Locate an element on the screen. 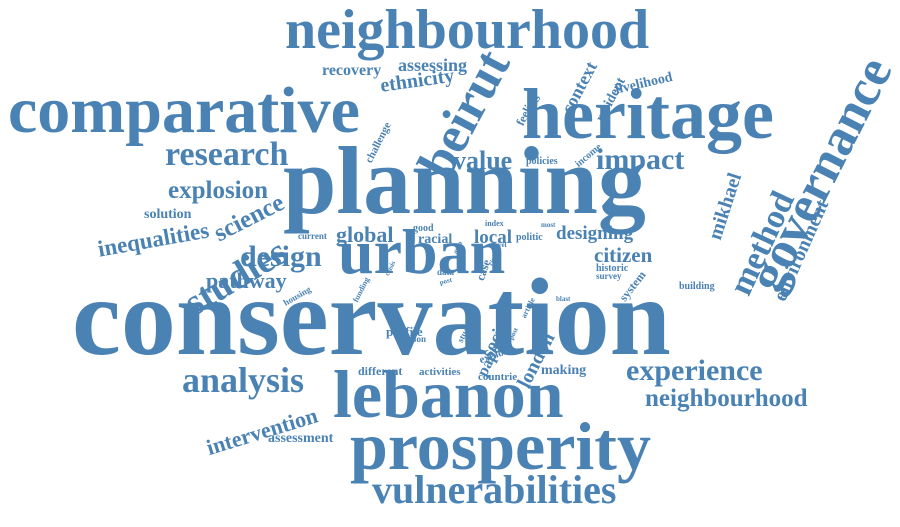  word-countrie: countrie is located at coordinates (497, 377).